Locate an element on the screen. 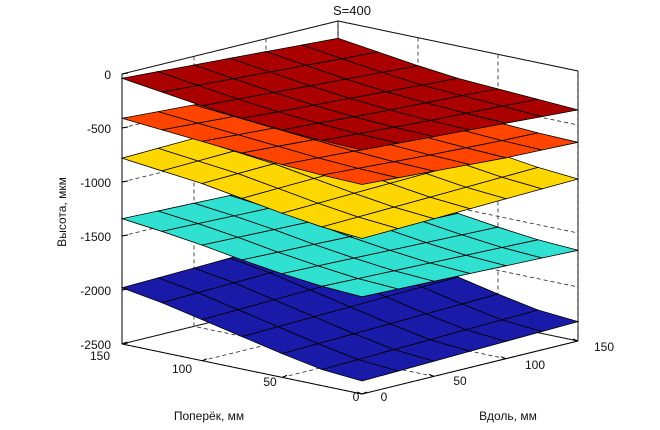  y-axis-ticks: 150 100 50 0 is located at coordinates (225, 376).